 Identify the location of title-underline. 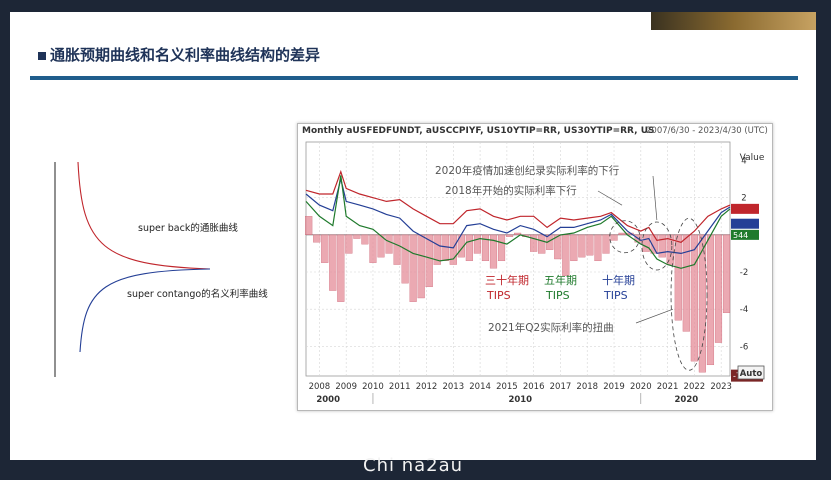
(414, 78).